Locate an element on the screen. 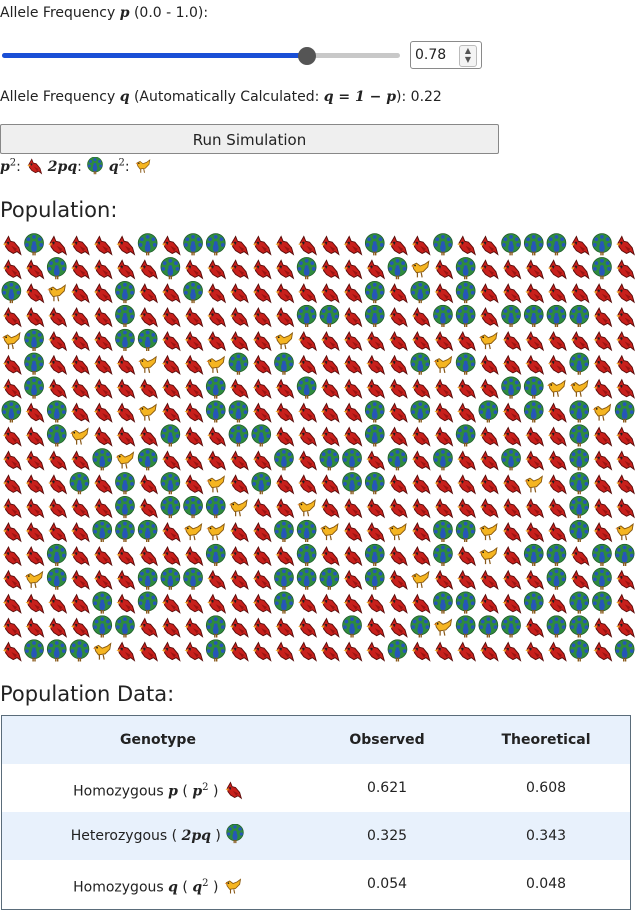 The height and width of the screenshot is (913, 635). run-simulation-button: Run Simulation is located at coordinates (249, 139).